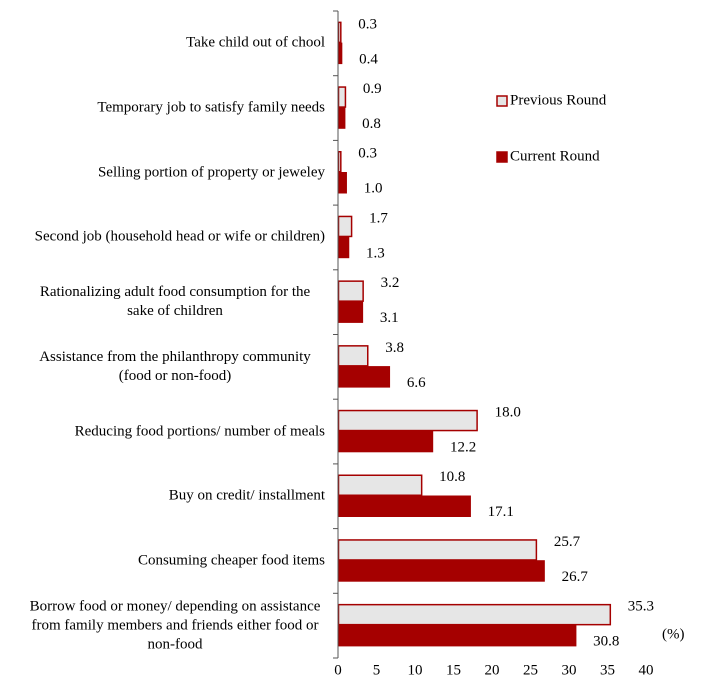 Image resolution: width=709 pixels, height=688 pixels. What do you see at coordinates (501, 512) in the screenshot?
I see `value-label: 17.1` at bounding box center [501, 512].